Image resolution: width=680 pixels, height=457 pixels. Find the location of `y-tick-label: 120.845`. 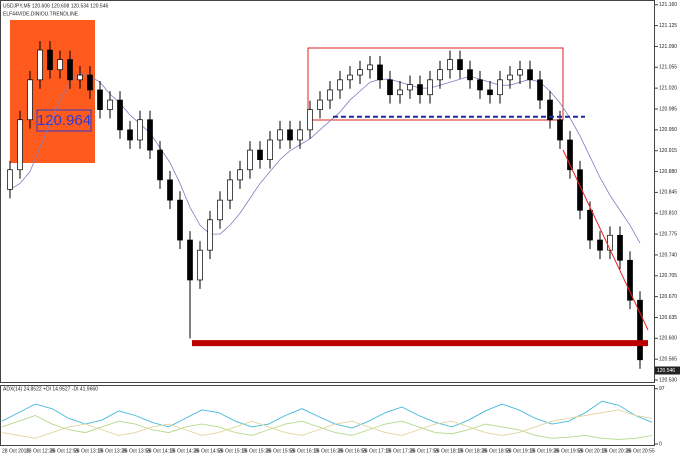

y-tick-label: 120.845 is located at coordinates (668, 193).